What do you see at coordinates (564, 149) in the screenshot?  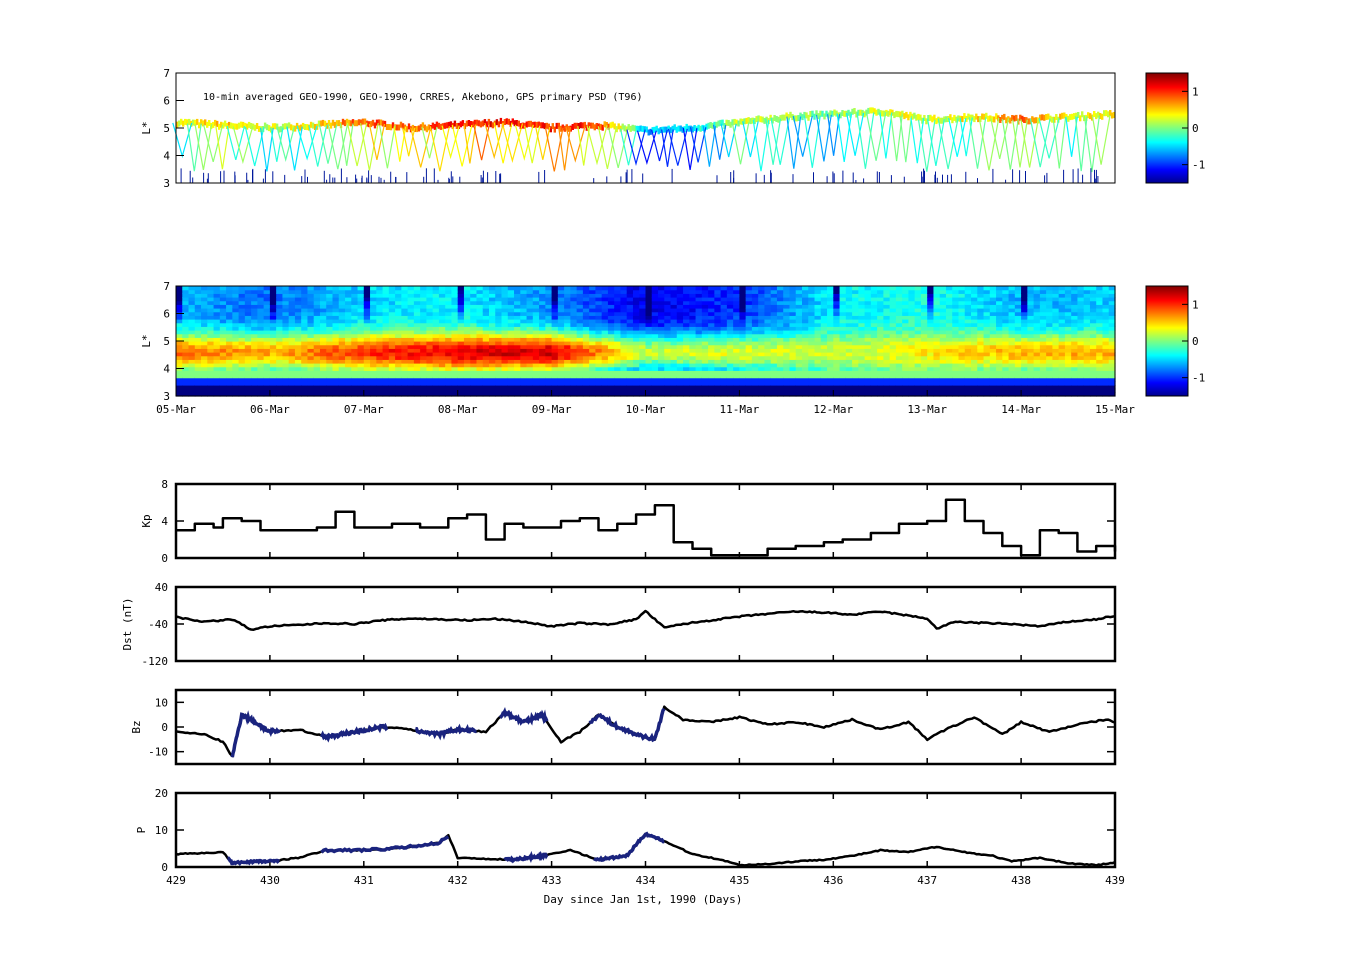 I see `psd-obs-trace` at bounding box center [564, 149].